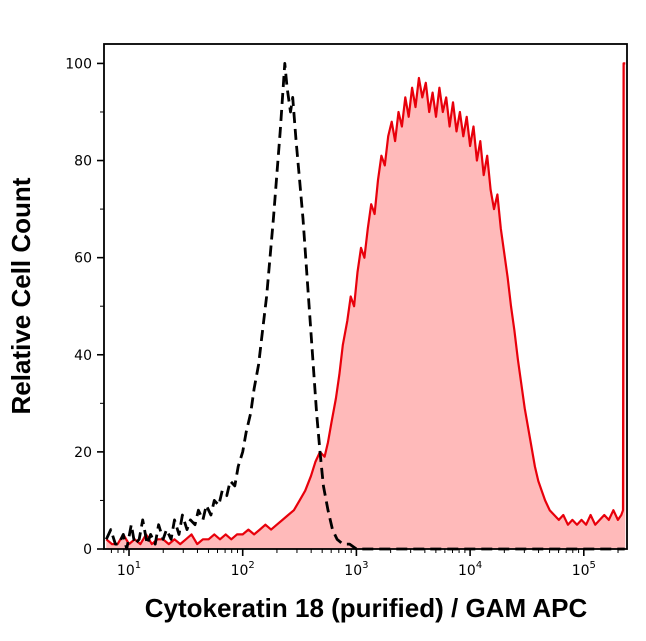 The height and width of the screenshot is (641, 646). What do you see at coordinates (83, 356) in the screenshot?
I see `y-tick-label: 40` at bounding box center [83, 356].